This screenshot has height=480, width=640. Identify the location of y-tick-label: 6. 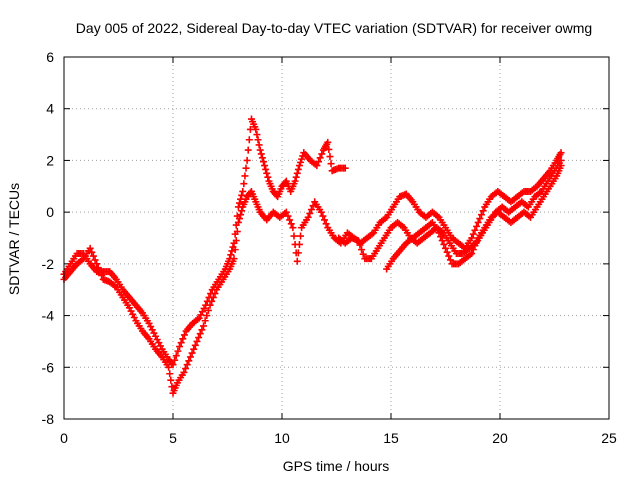
(50, 57).